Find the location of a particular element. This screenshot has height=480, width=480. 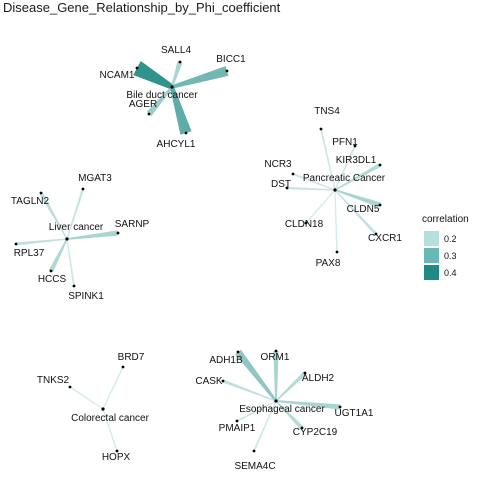

gene-node-sall4 is located at coordinates (180, 62).